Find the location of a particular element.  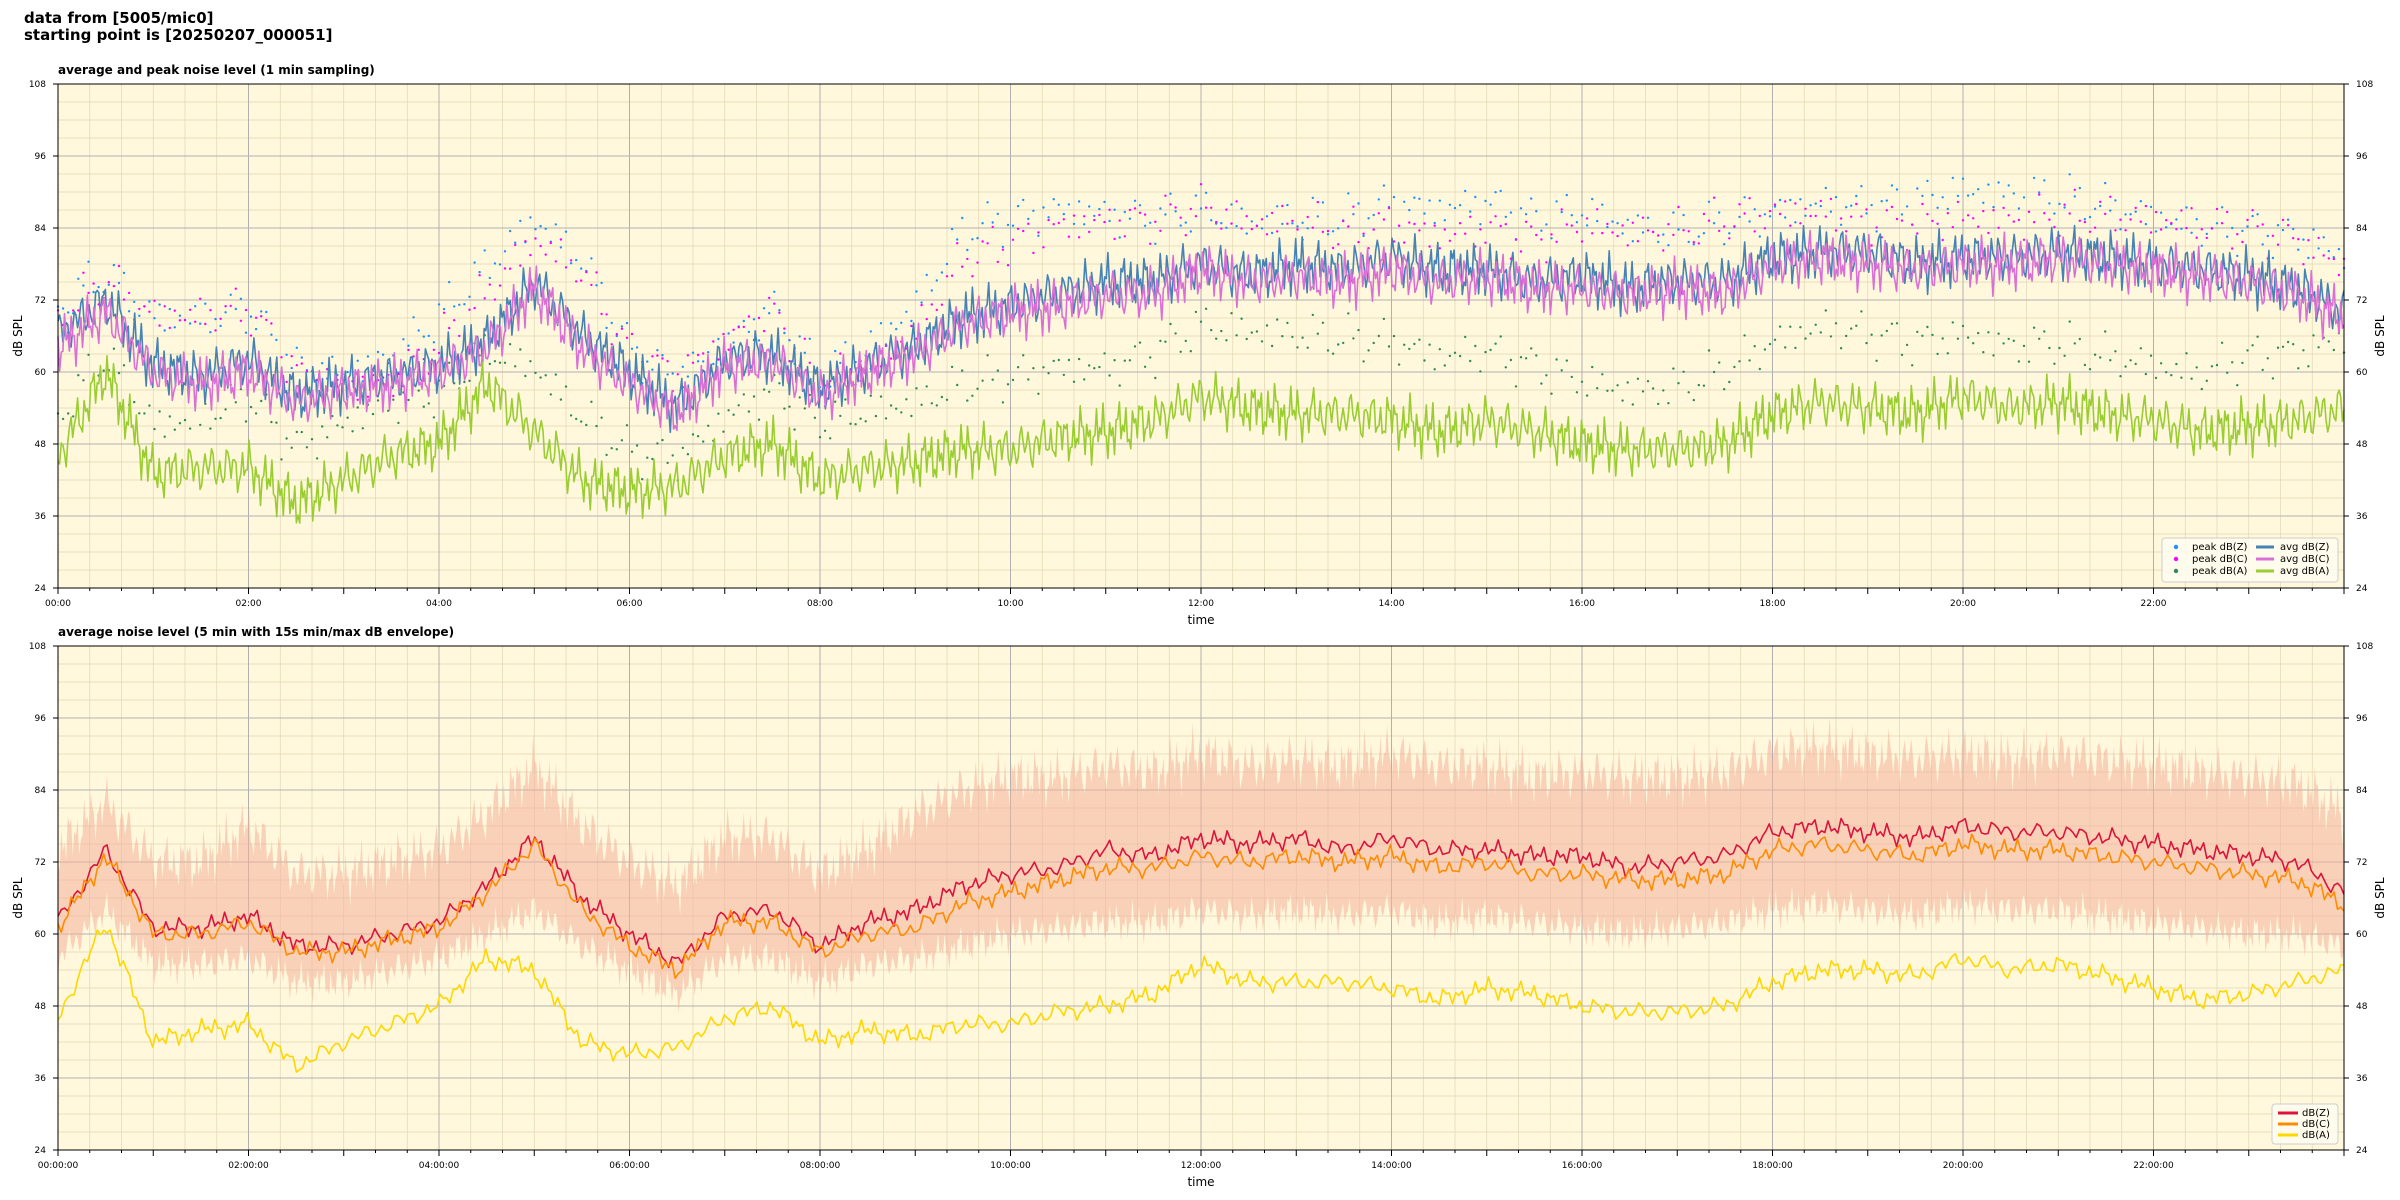

y-axis-label-right: dB SPL is located at coordinates (2380, 336).